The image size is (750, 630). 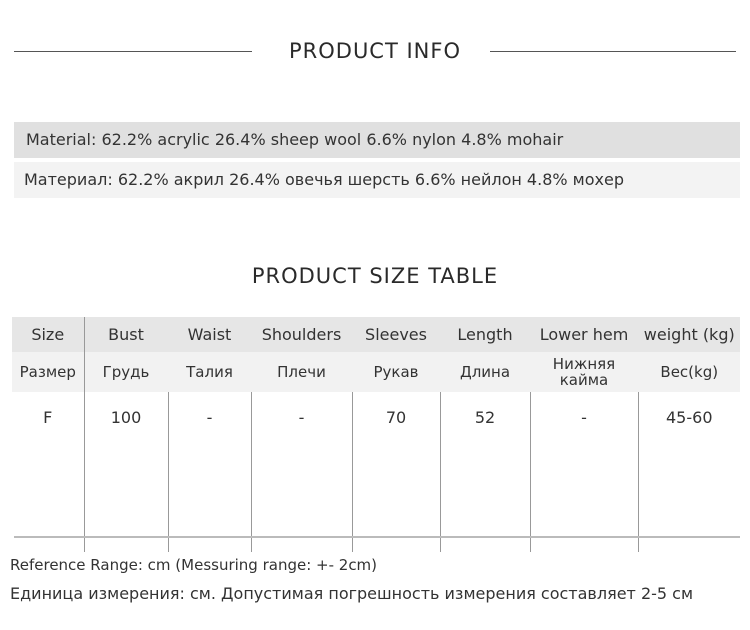 I want to click on size-table-title: PRODUCT SIZE TABLE, so click(x=375, y=276).